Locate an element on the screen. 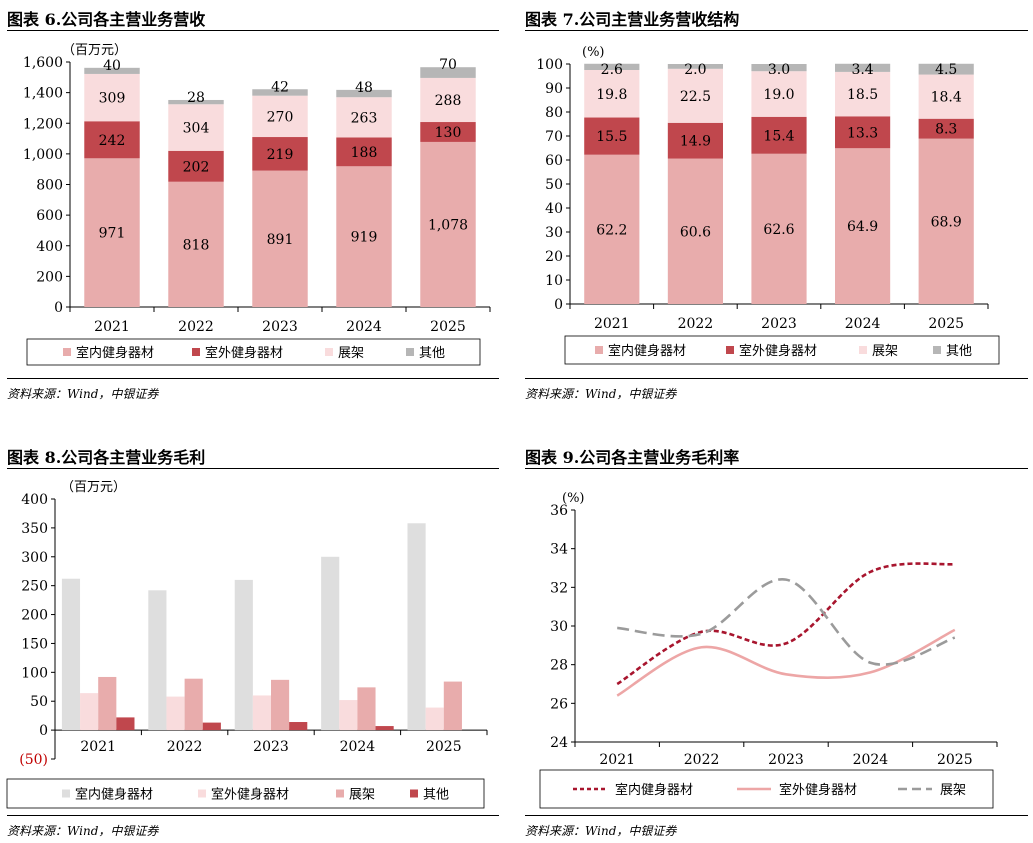  data-label: 13.3 is located at coordinates (862, 133).